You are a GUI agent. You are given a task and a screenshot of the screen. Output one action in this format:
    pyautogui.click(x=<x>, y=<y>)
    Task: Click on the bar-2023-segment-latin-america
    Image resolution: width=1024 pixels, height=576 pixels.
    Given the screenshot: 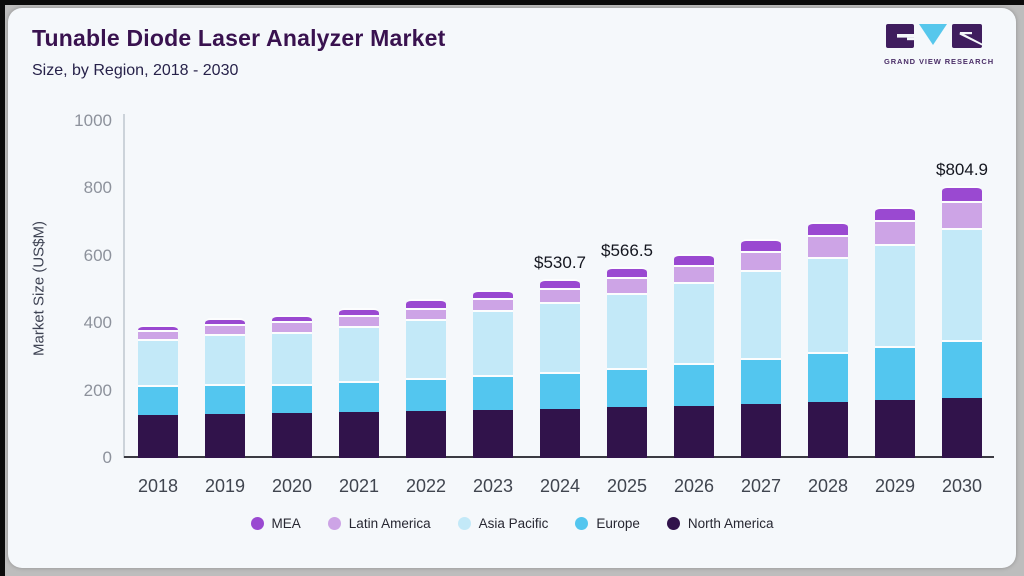 What is the action you would take?
    pyautogui.click(x=493, y=304)
    